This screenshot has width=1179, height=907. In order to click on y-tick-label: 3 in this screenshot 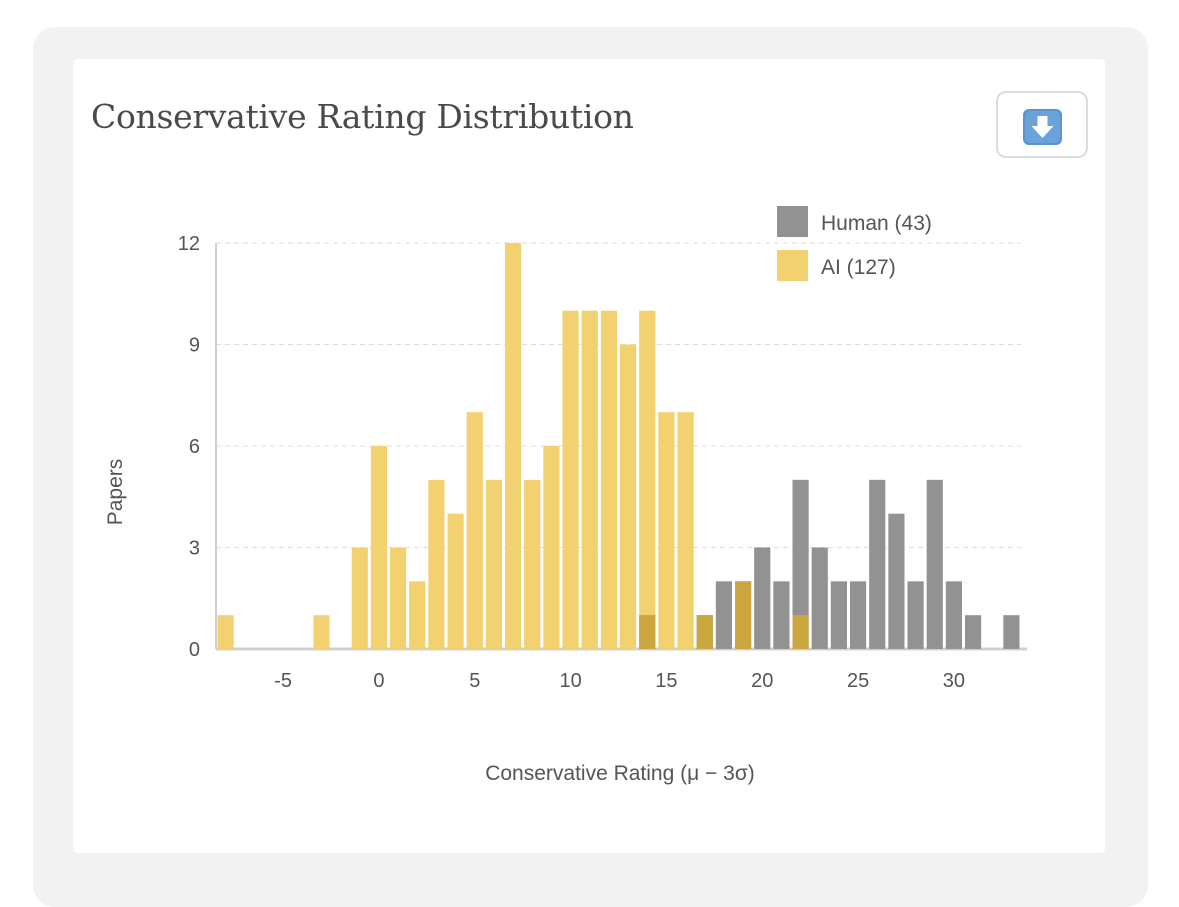, I will do `click(194, 549)`.